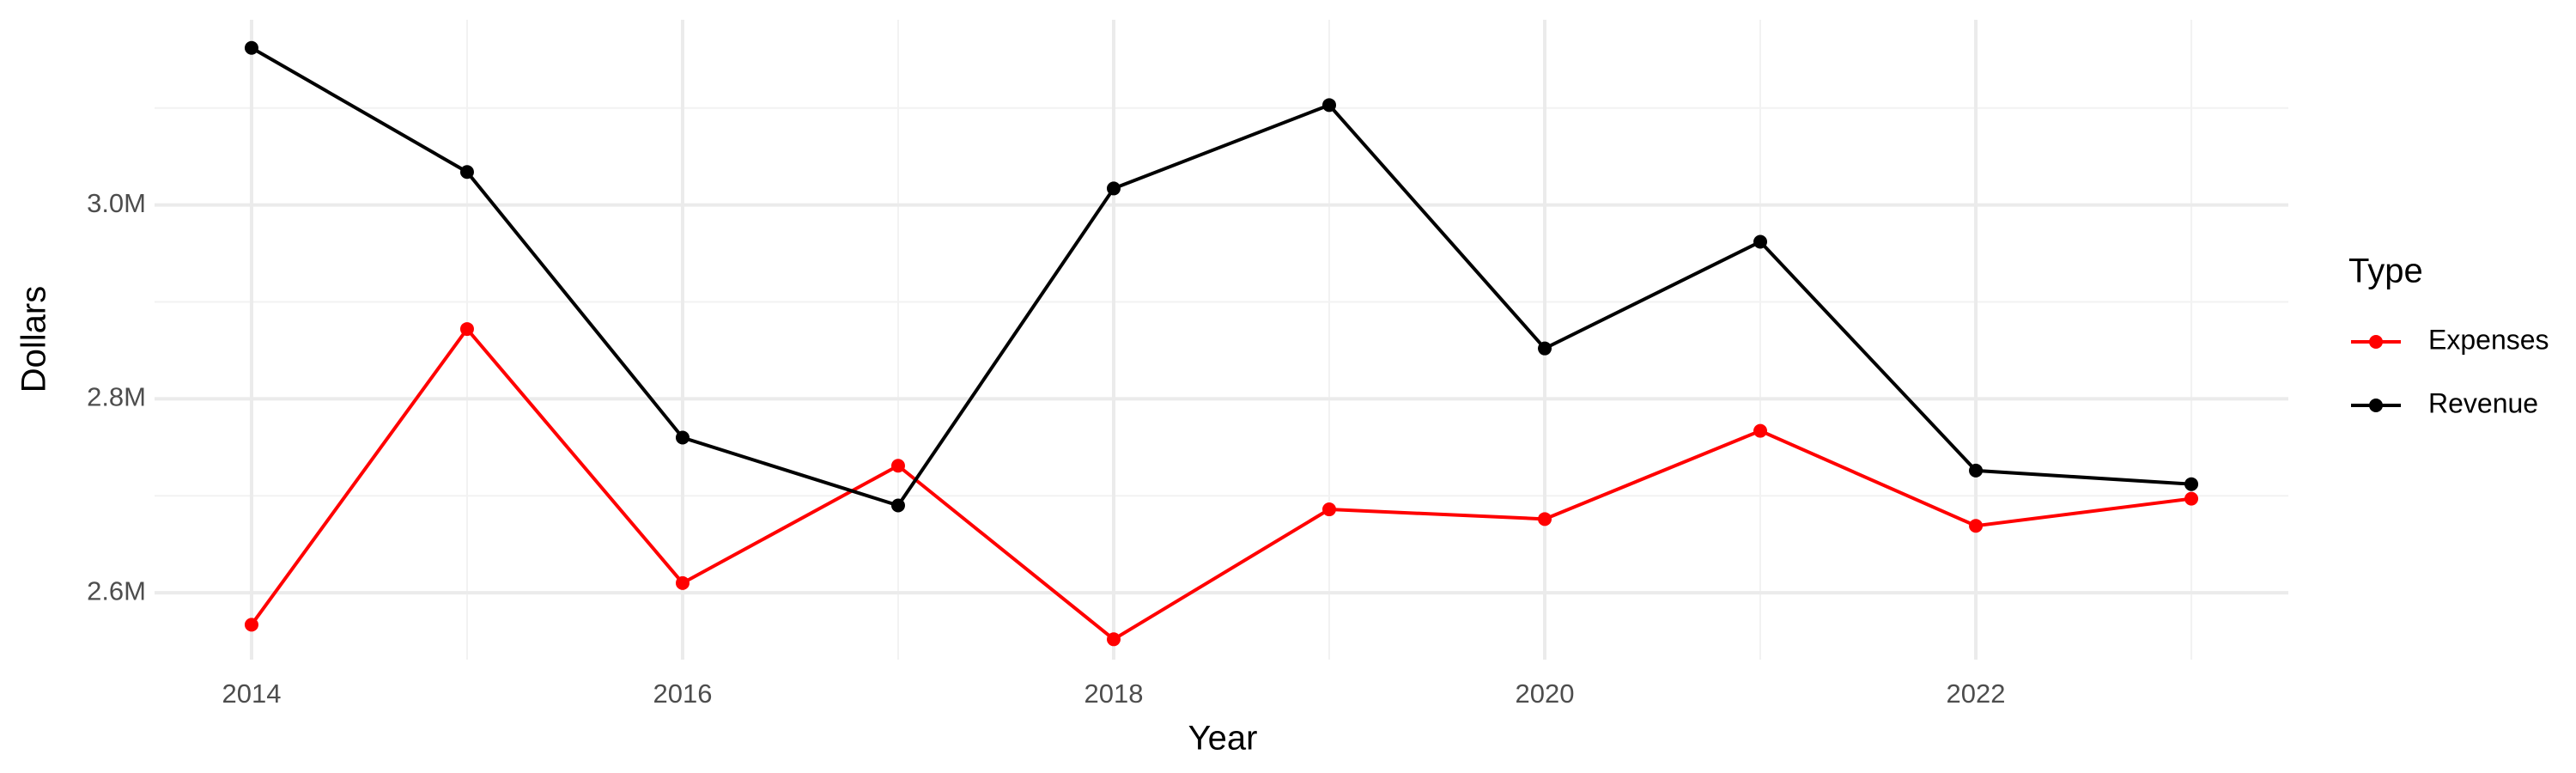 The width and height of the screenshot is (2576, 773). Describe the element at coordinates (2488, 339) in the screenshot. I see `legend-label: Expenses` at that location.